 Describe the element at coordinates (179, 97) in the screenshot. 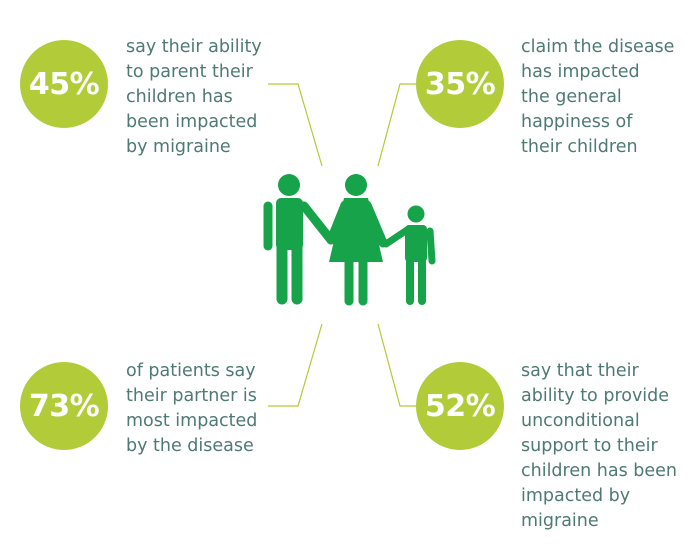

I see `stat-text-line: children has` at that location.